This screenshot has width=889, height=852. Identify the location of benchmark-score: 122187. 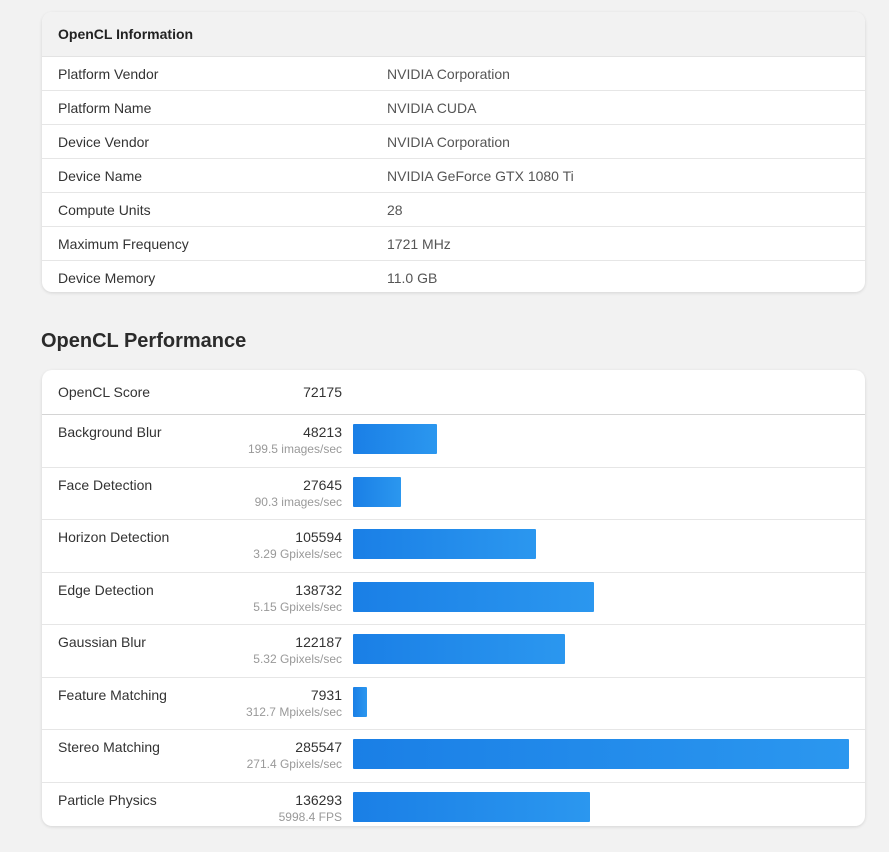
(318, 642).